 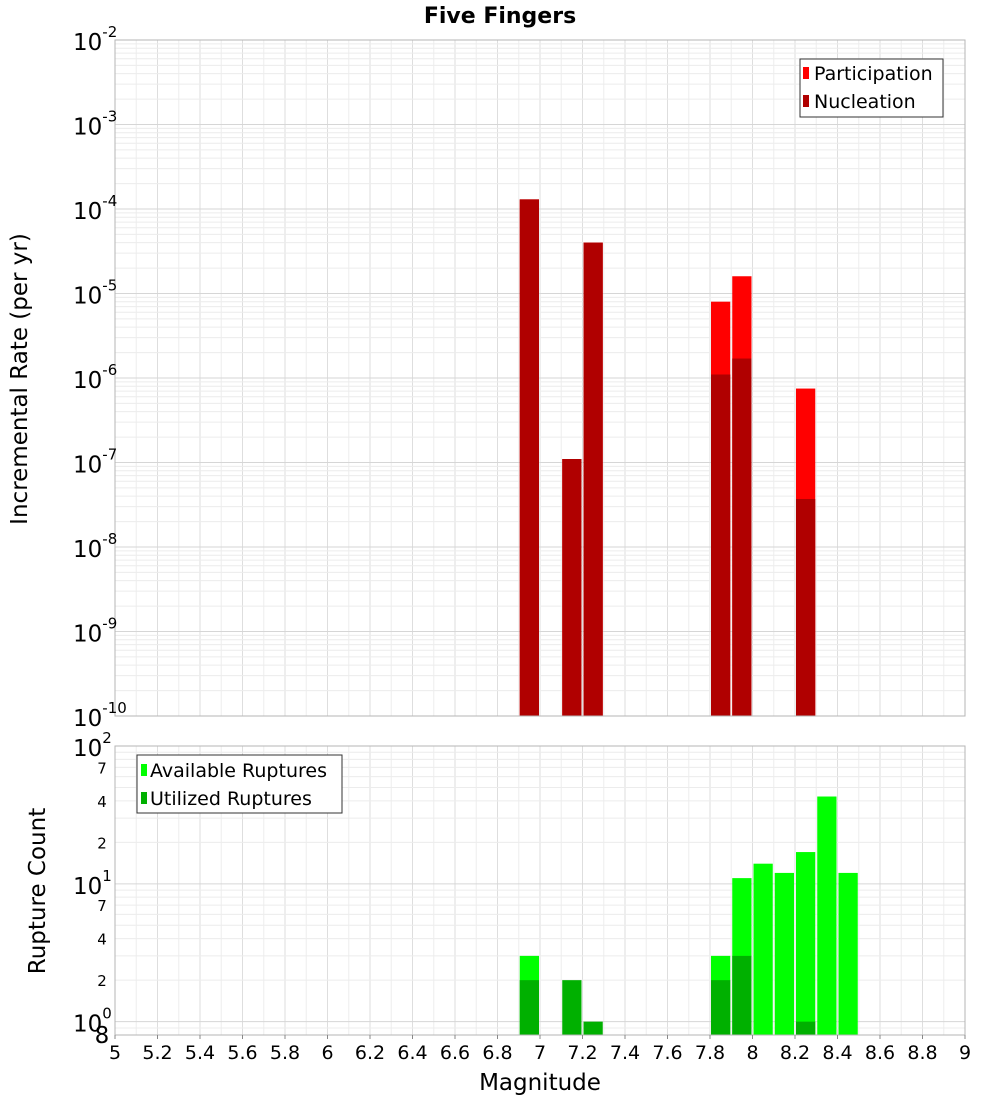 I want to click on x-tick-label: 6.6, so click(x=455, y=1053).